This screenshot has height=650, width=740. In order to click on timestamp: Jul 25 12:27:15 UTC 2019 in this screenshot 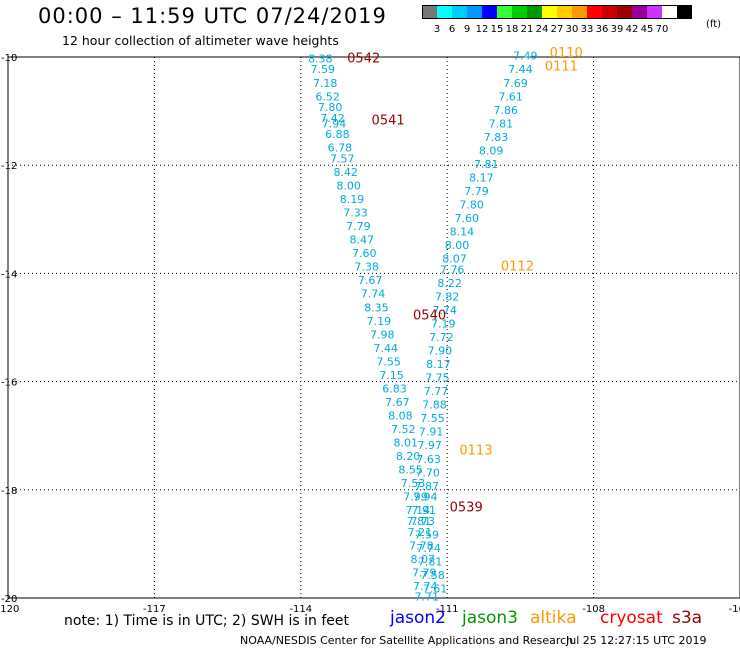, I will do `click(636, 640)`.